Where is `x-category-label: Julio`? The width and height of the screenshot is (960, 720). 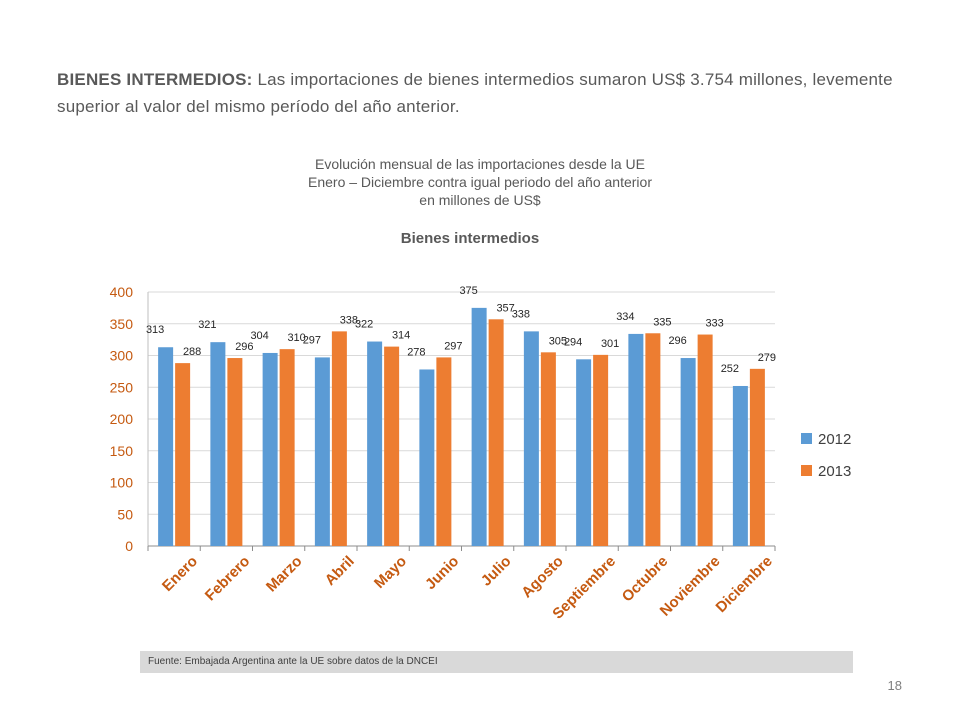
x-category-label: Julio is located at coordinates (496, 571).